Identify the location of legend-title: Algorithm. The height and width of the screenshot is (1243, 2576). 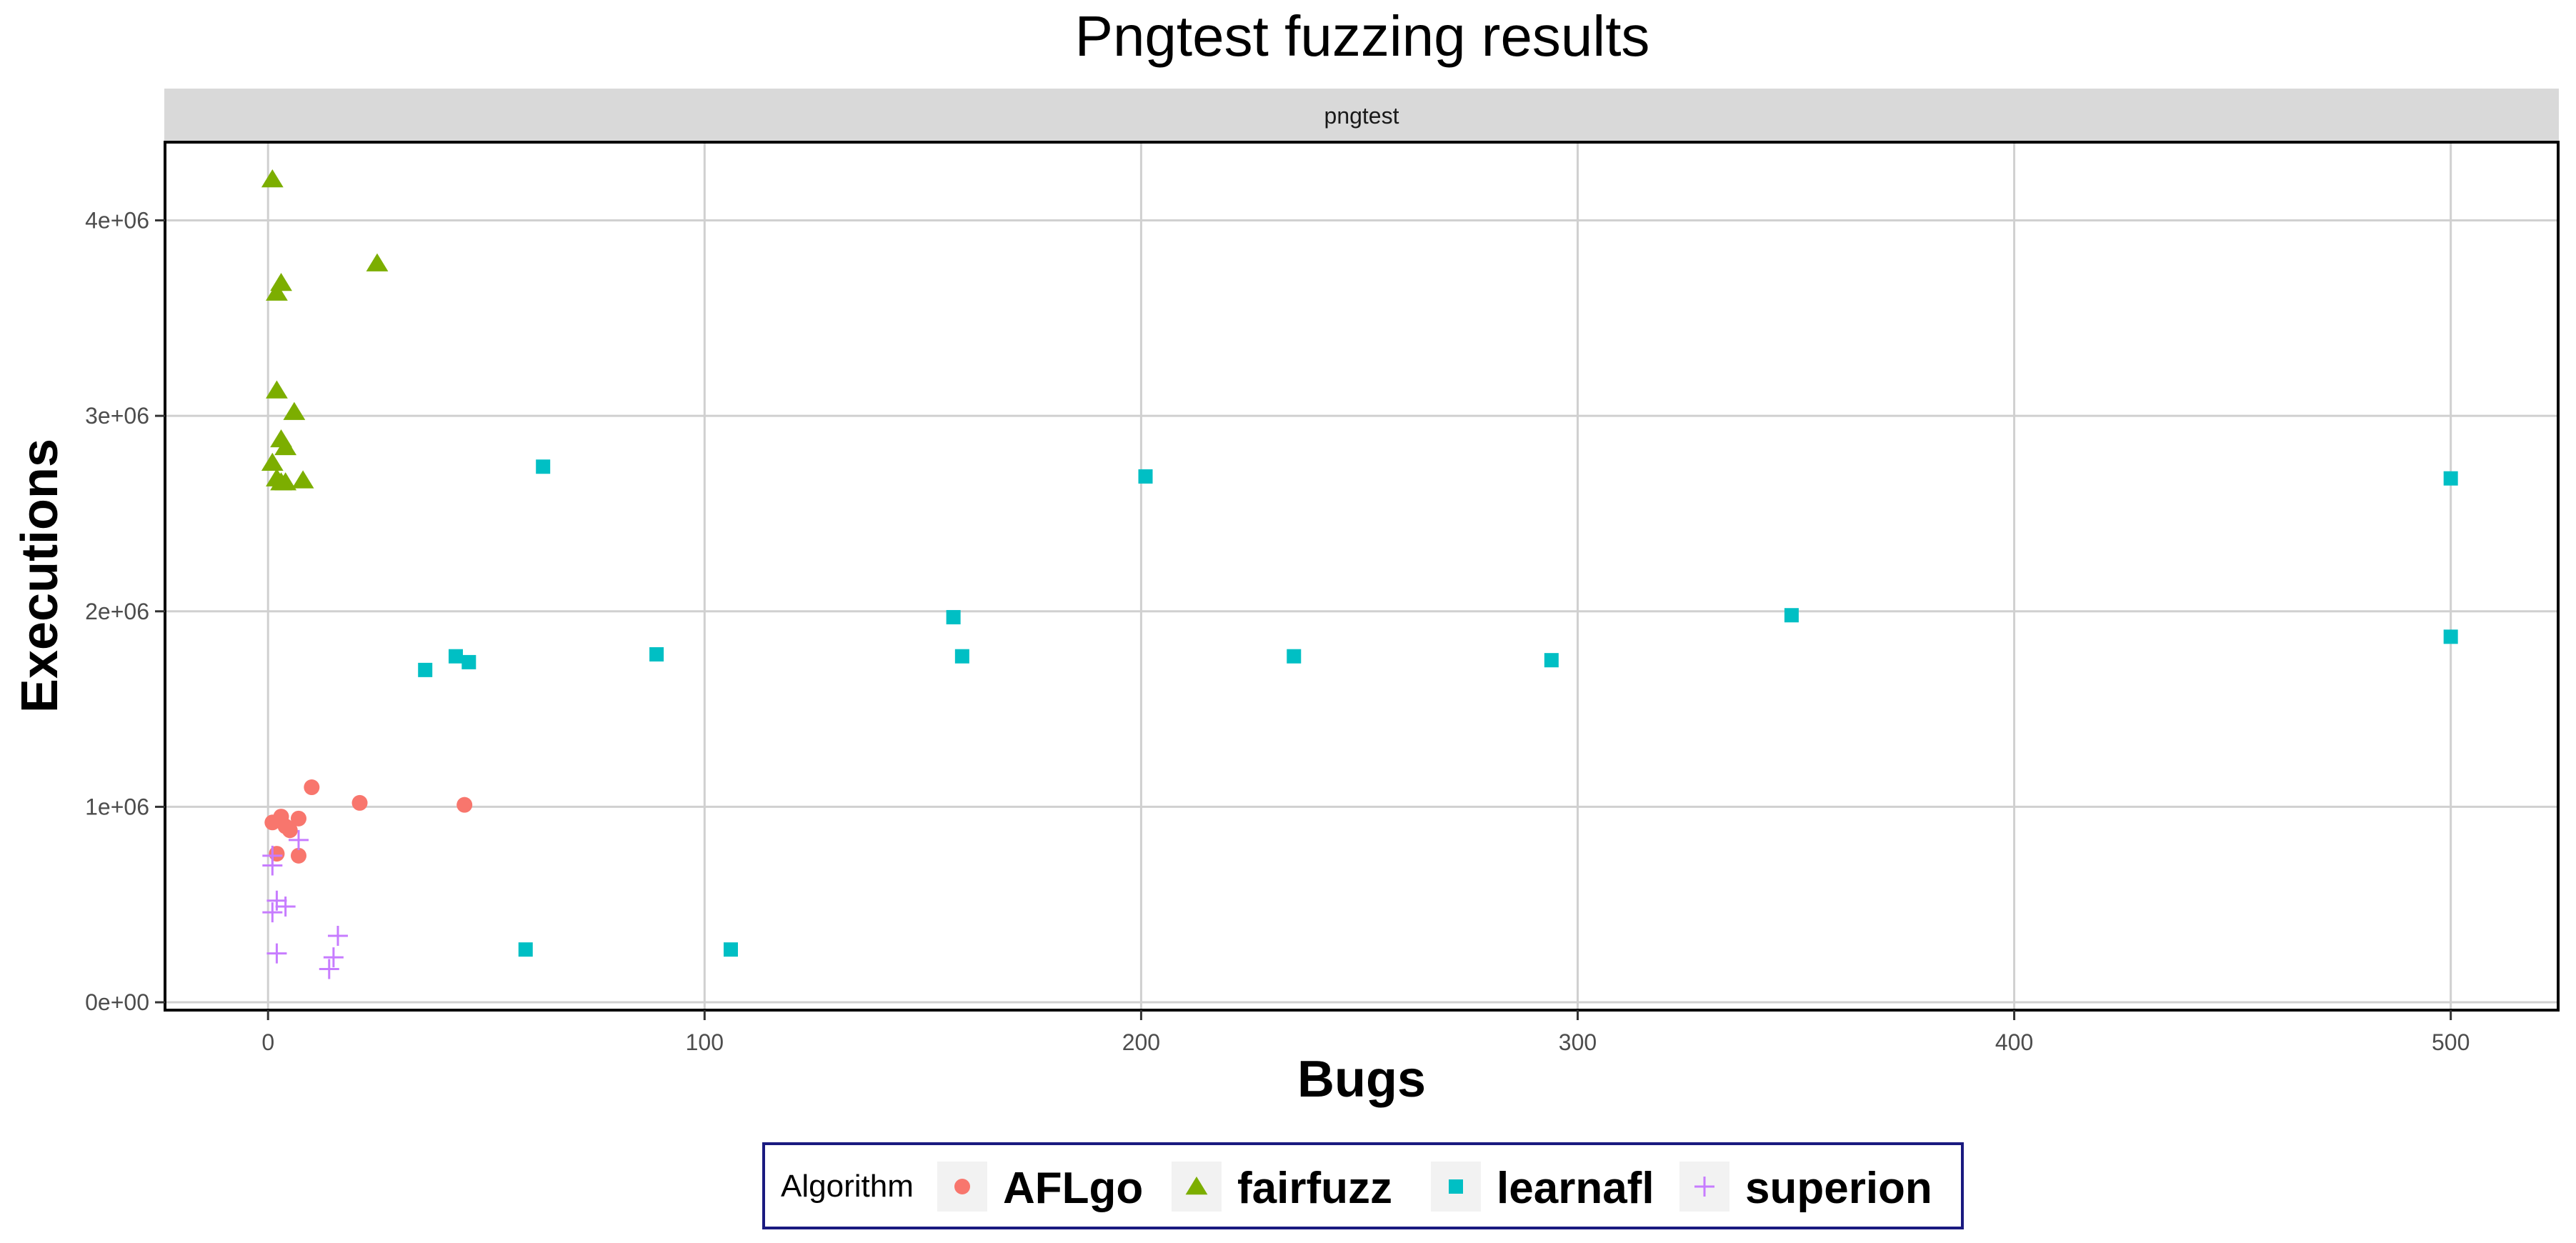
(848, 1186).